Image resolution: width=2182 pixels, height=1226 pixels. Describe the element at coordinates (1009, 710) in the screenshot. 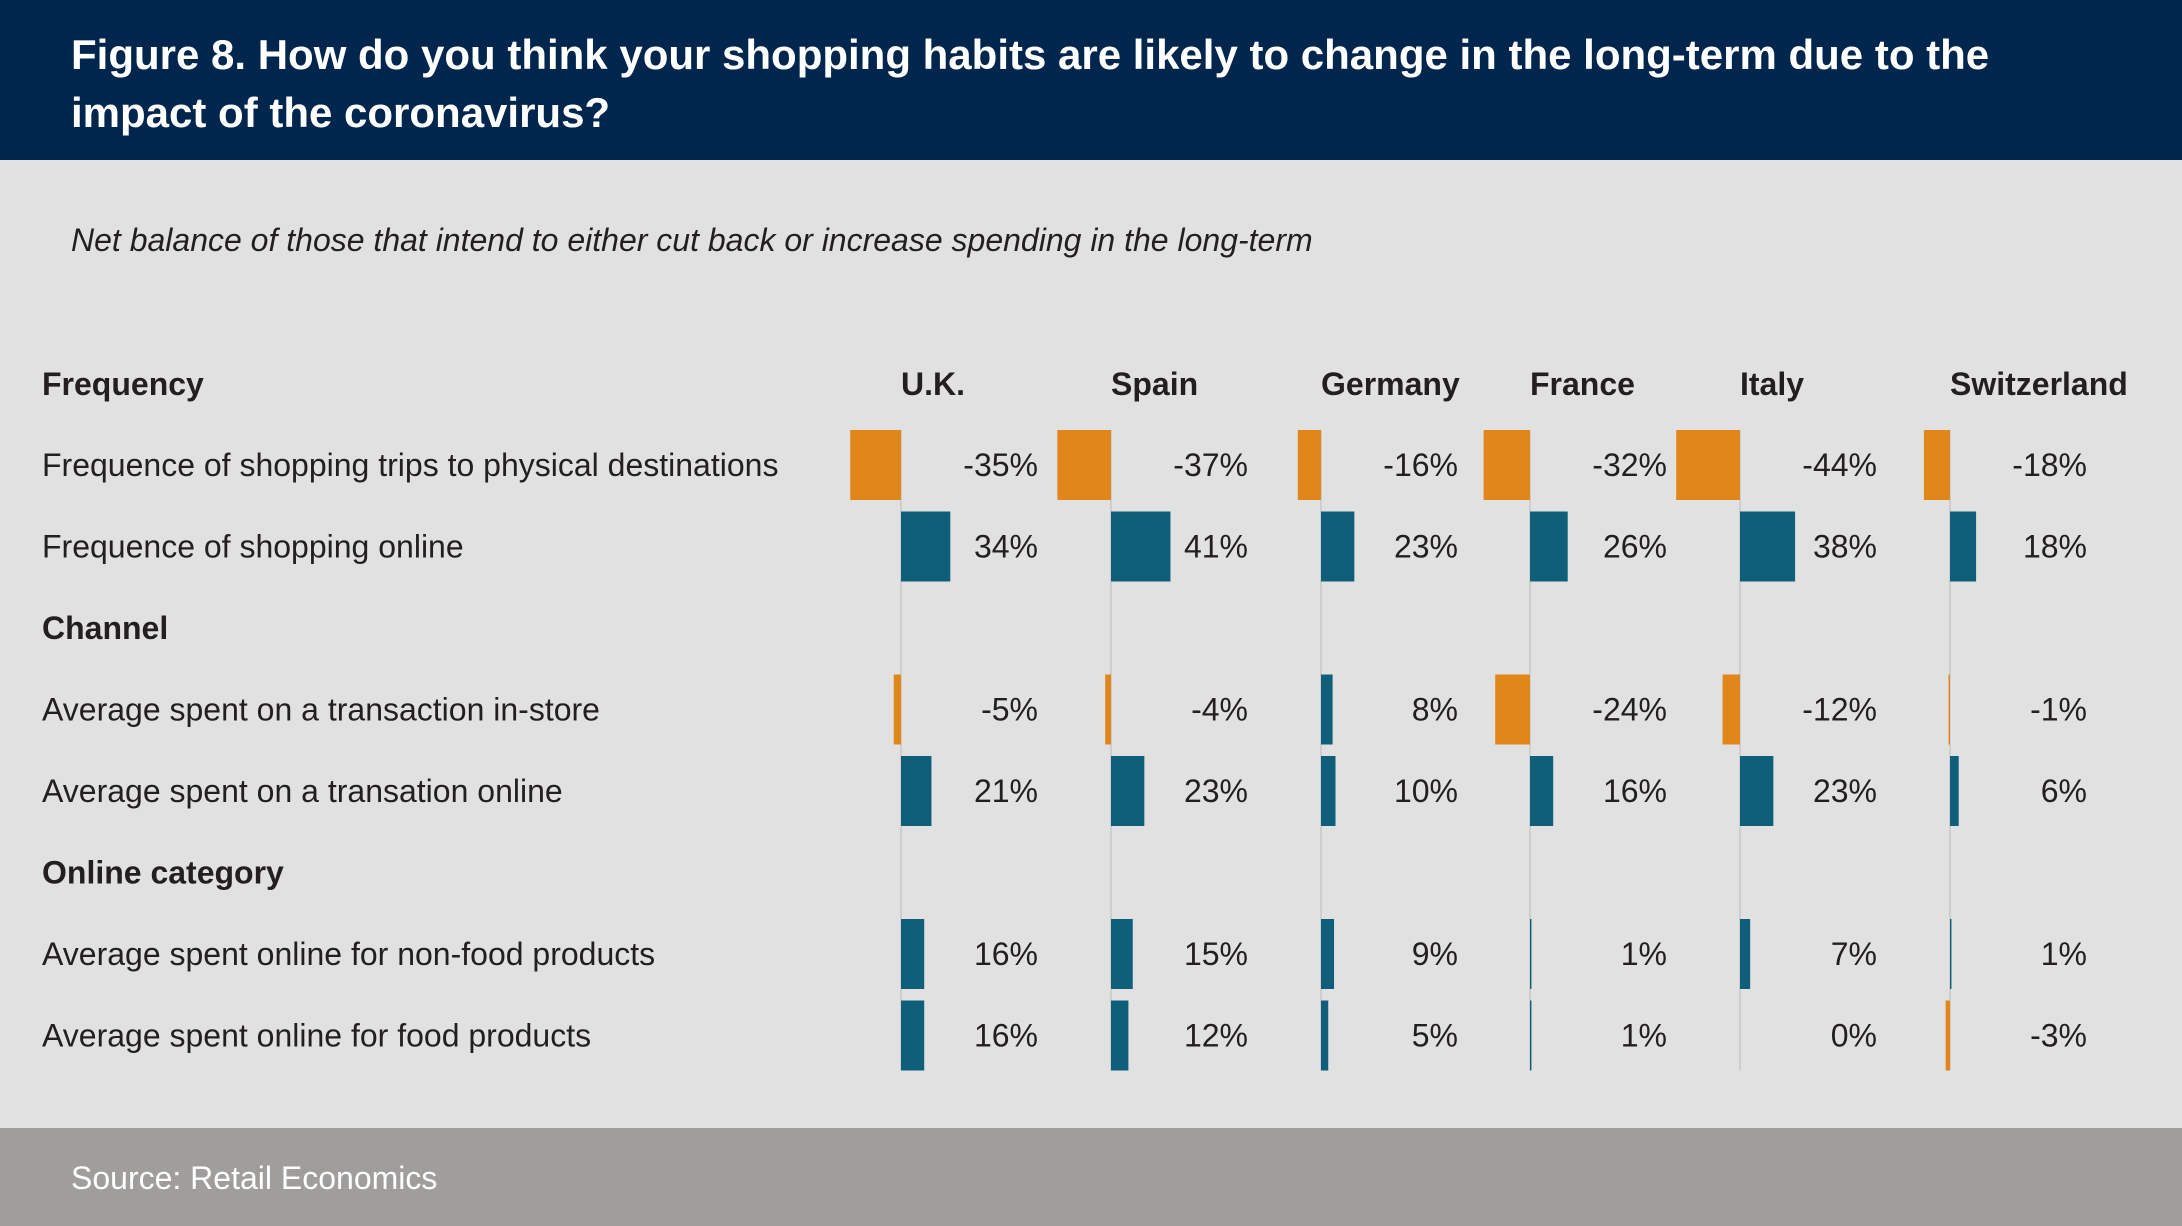

I see `value-label: -5%` at that location.